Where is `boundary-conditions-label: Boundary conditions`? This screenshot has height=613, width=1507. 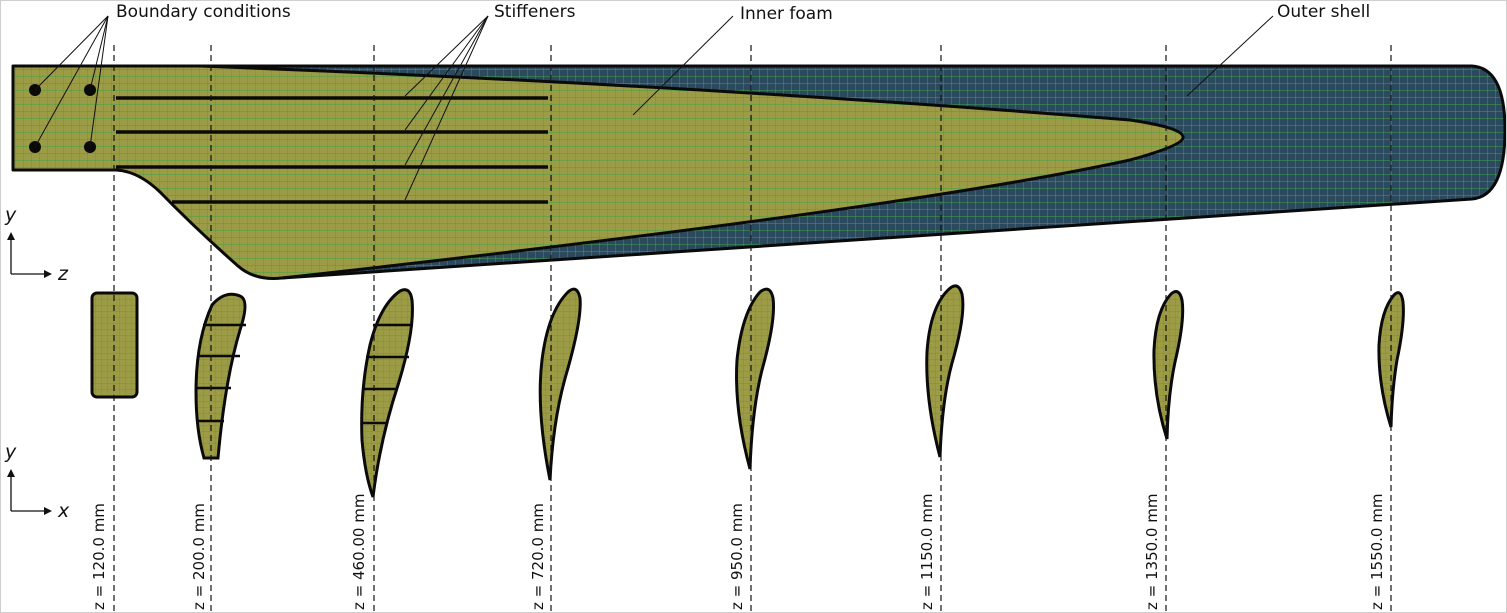 boundary-conditions-label: Boundary conditions is located at coordinates (203, 12).